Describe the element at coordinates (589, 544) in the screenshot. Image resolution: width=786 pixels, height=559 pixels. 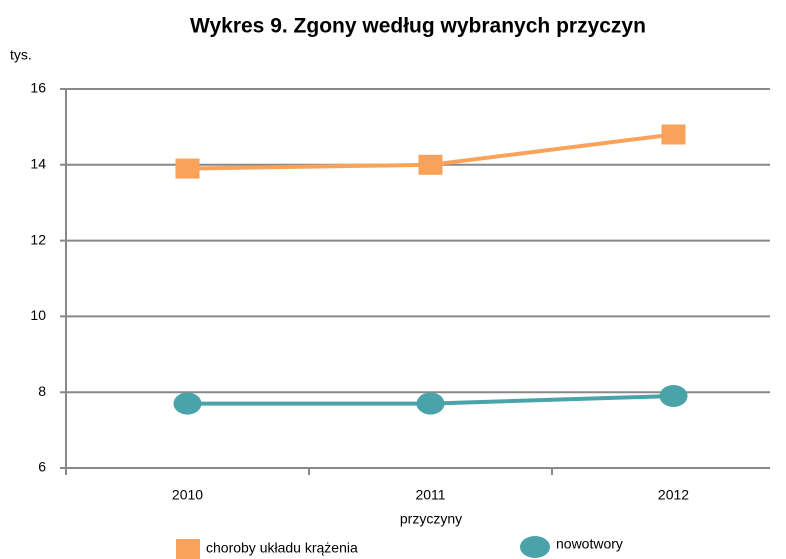
I see `legend-label: nowotwory` at that location.